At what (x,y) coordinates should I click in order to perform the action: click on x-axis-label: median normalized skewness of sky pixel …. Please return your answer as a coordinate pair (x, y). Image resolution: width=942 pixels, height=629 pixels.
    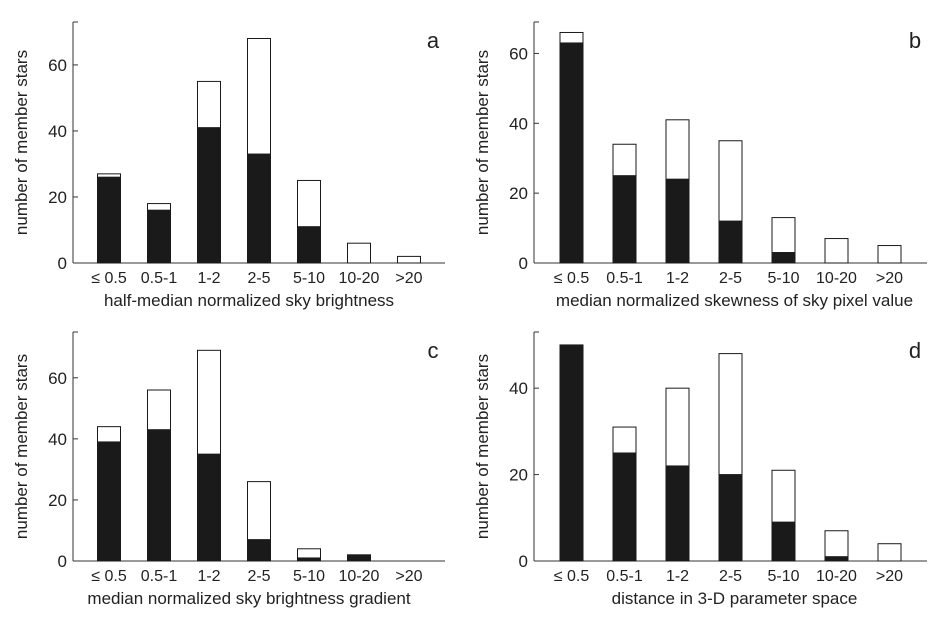
    Looking at the image, I should click on (734, 300).